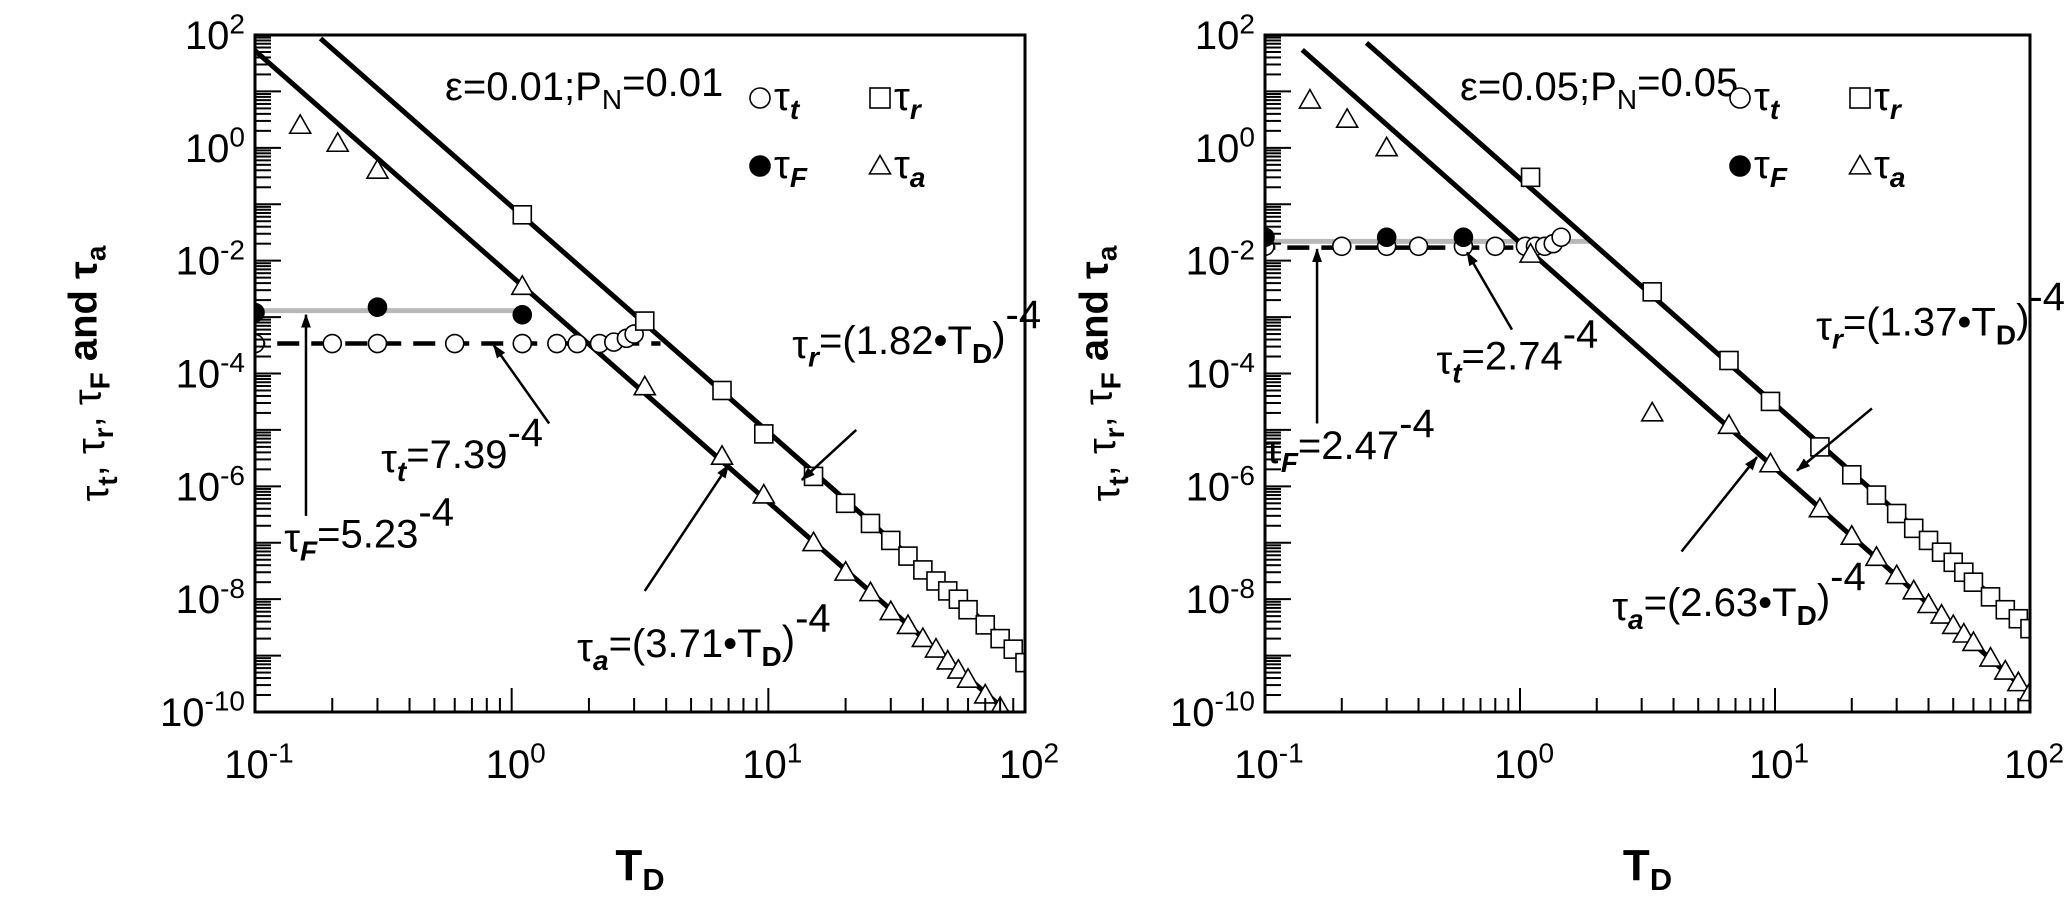  I want to click on legend-item: τa, so click(896, 168).